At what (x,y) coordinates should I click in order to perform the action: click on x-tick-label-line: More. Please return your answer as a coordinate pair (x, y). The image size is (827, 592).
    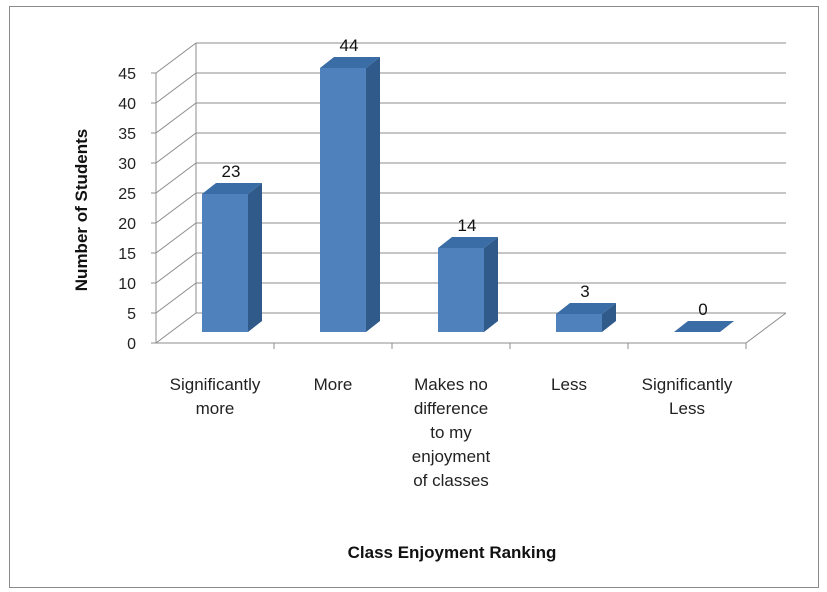
    Looking at the image, I should click on (333, 384).